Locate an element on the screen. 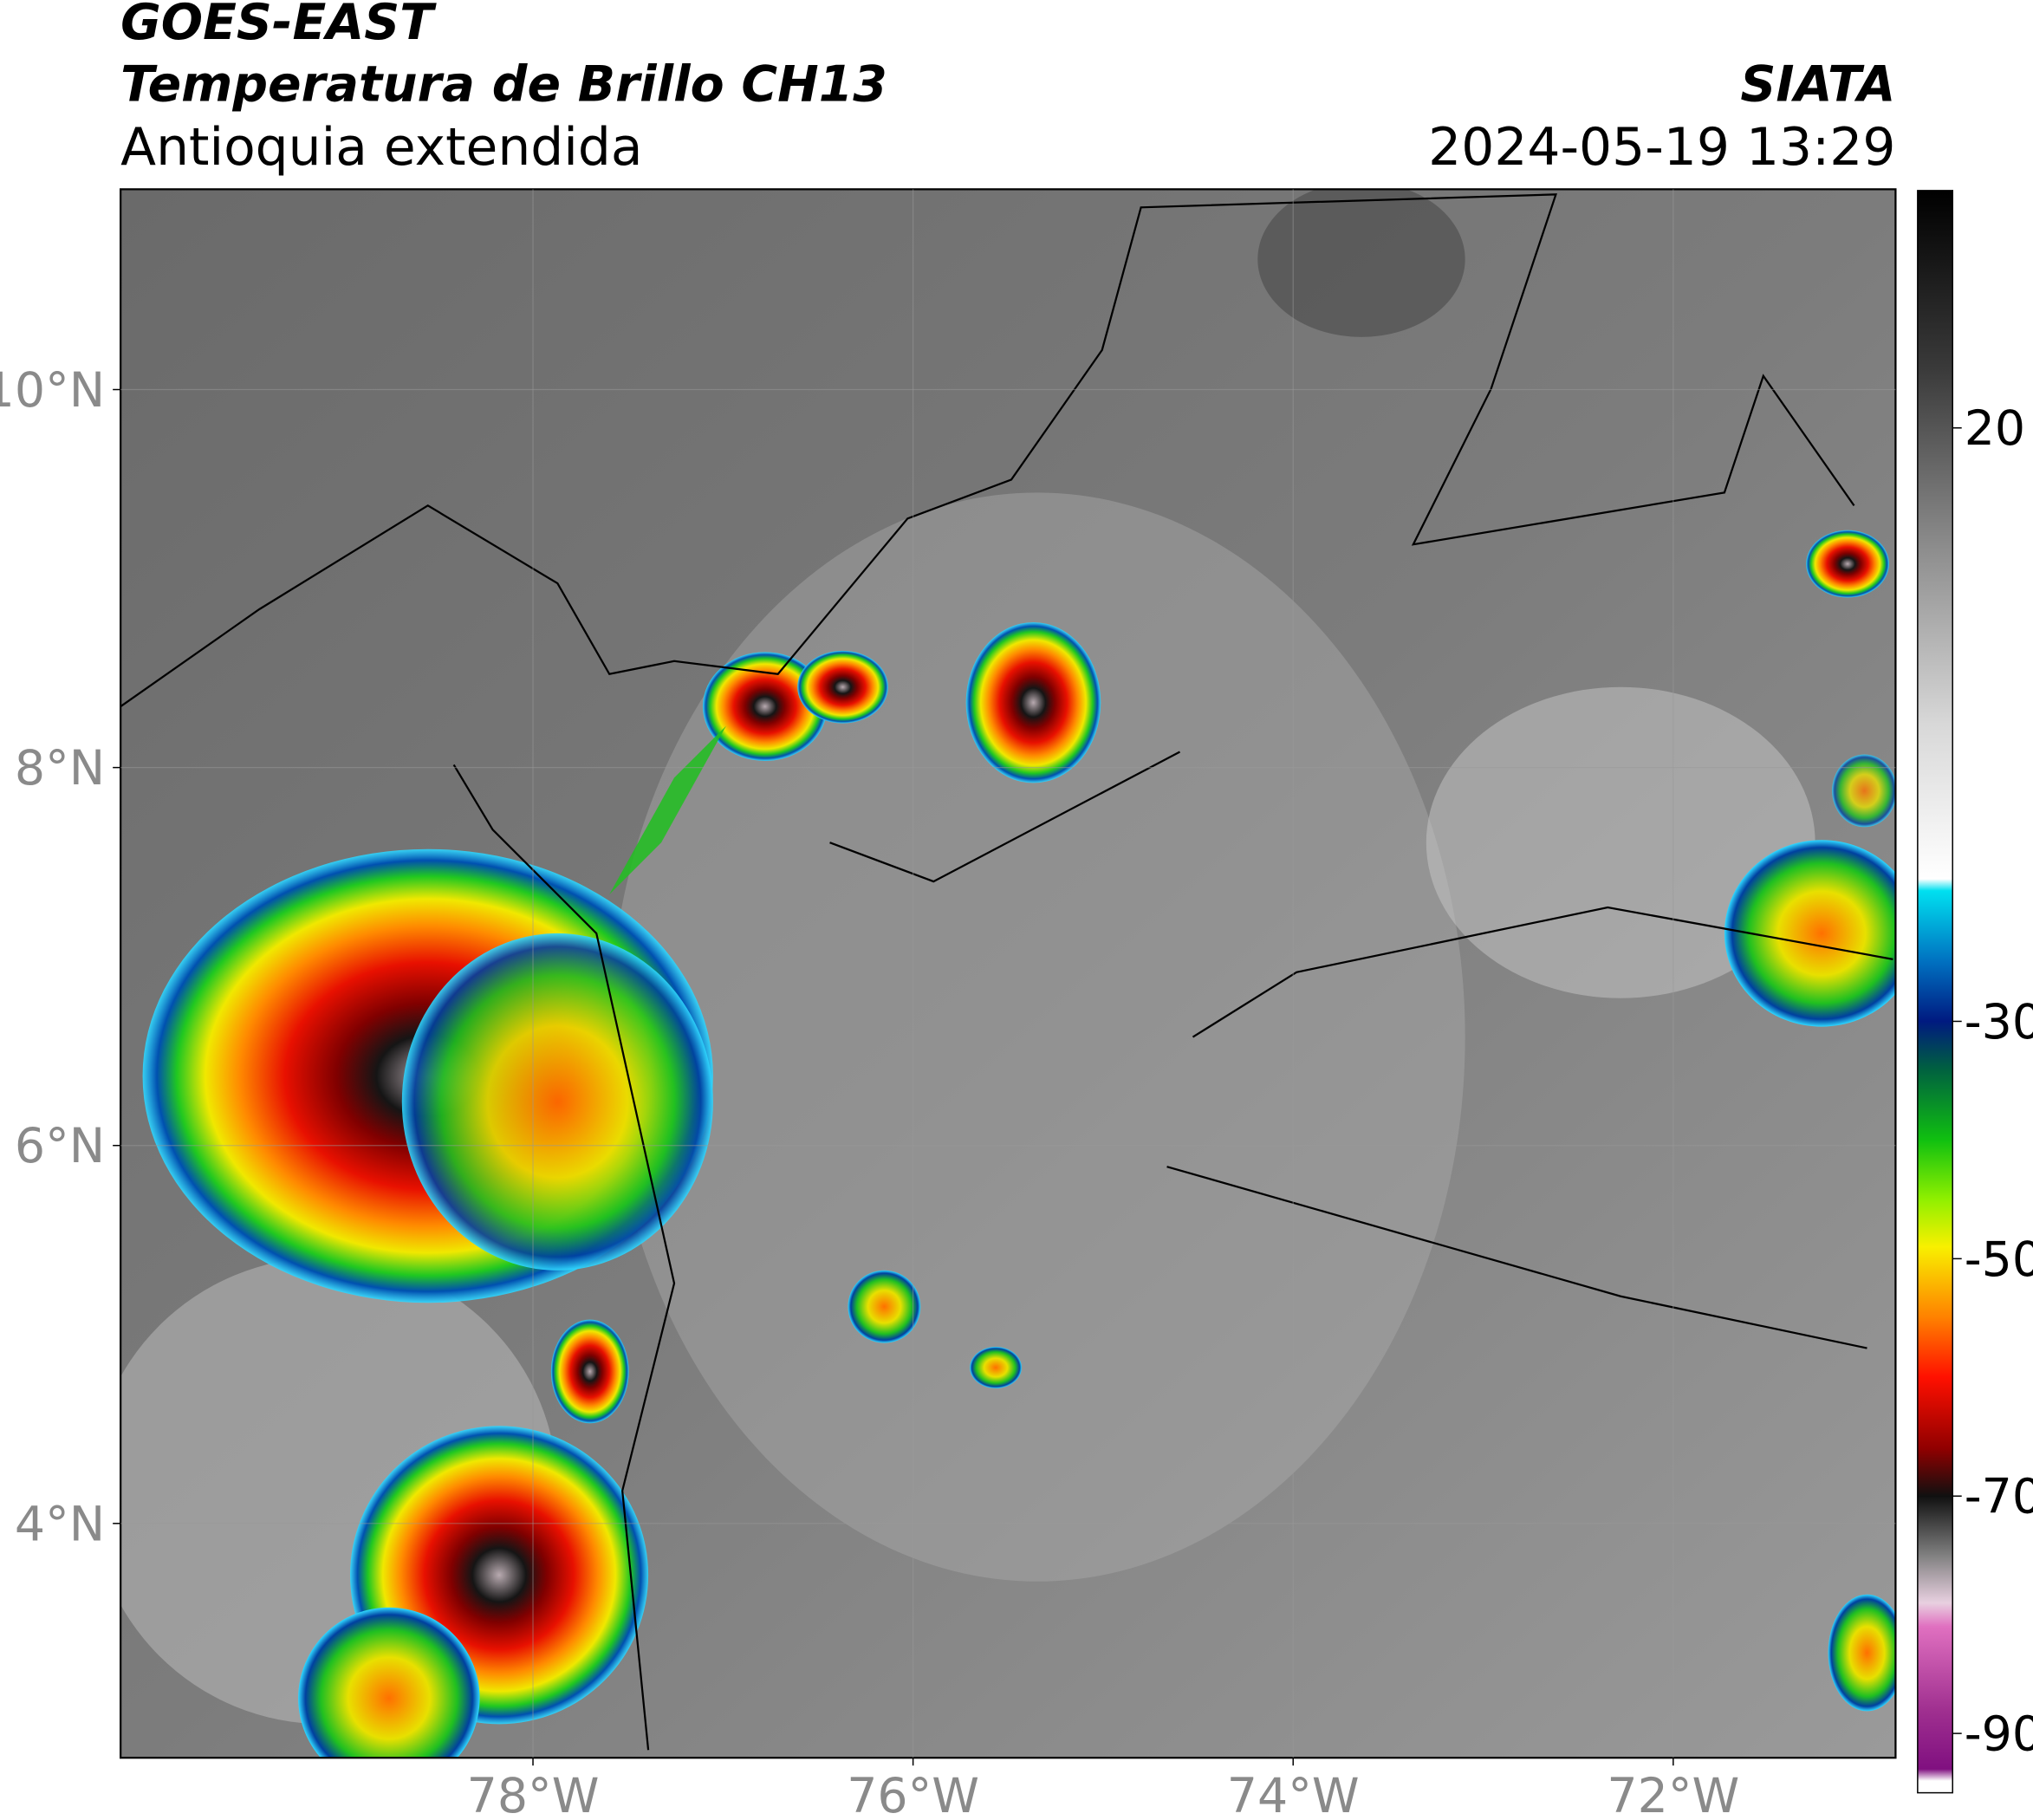 This screenshot has width=2033, height=1820. colorbar-tick-label: -90 is located at coordinates (1999, 1735).